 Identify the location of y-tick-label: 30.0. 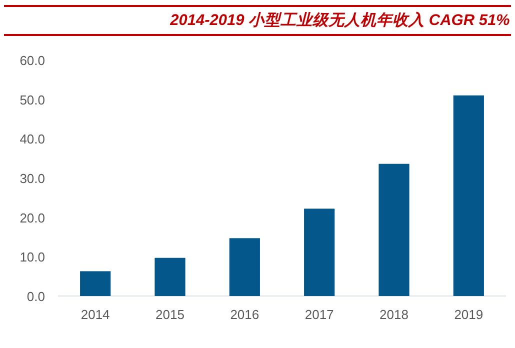
(32, 178).